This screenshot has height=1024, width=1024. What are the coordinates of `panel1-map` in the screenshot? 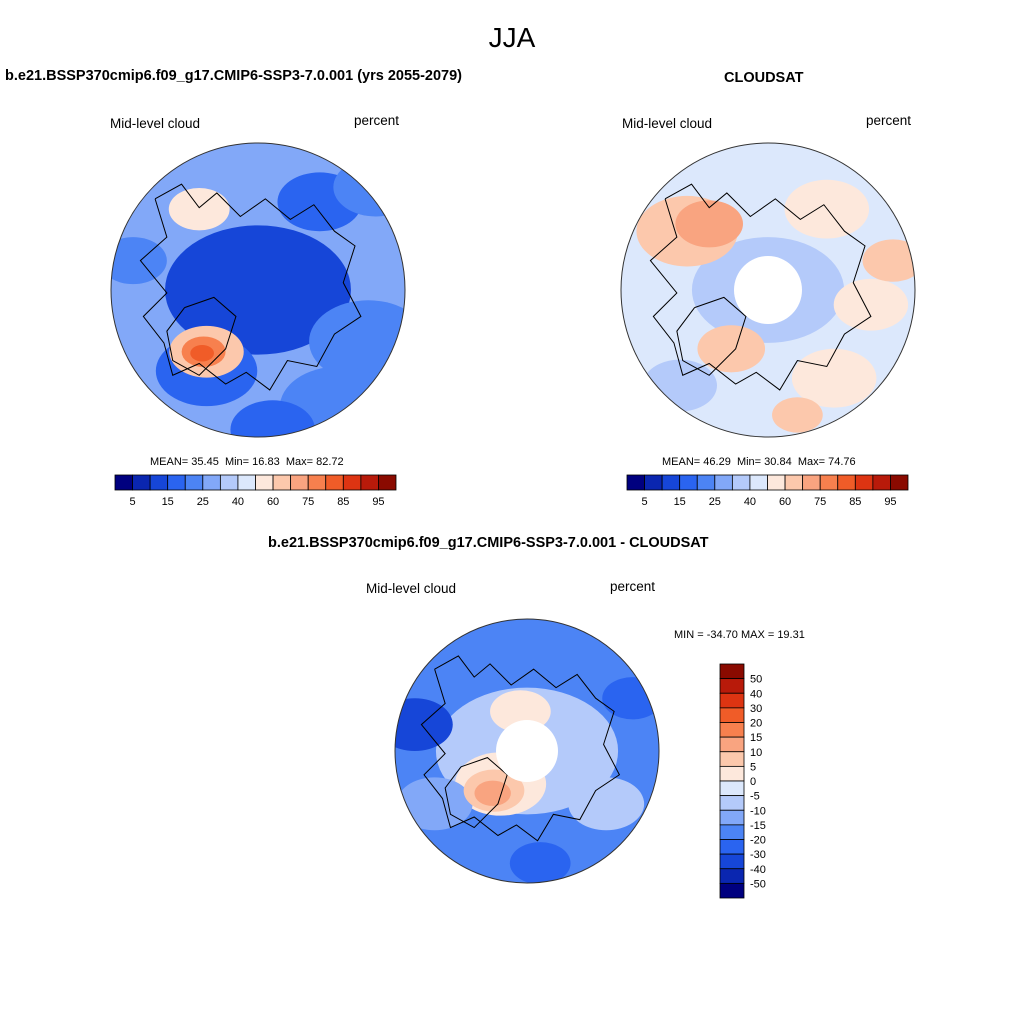 It's located at (258, 290).